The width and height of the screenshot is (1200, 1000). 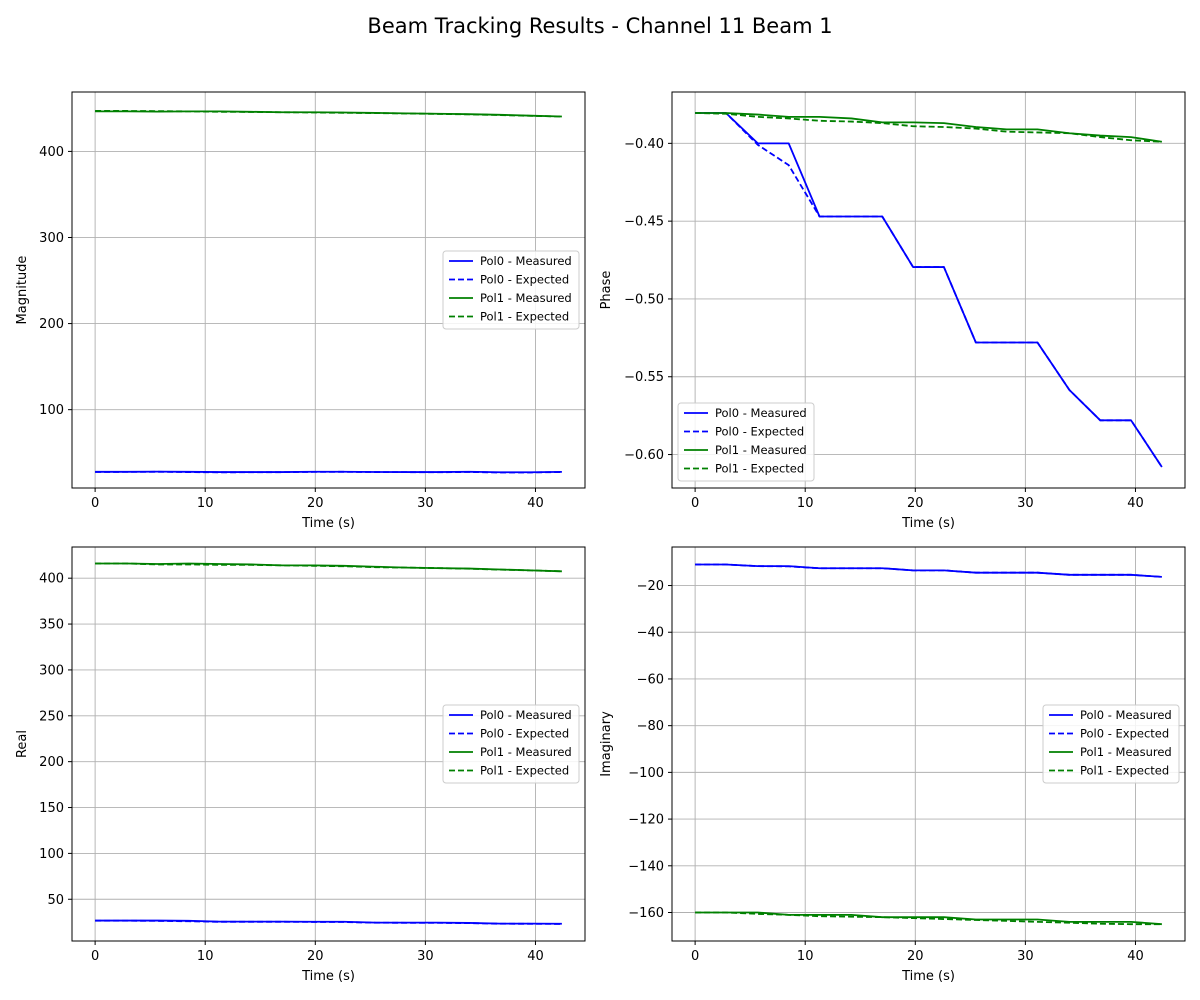 I want to click on y-tick-label: −60, so click(x=650, y=679).